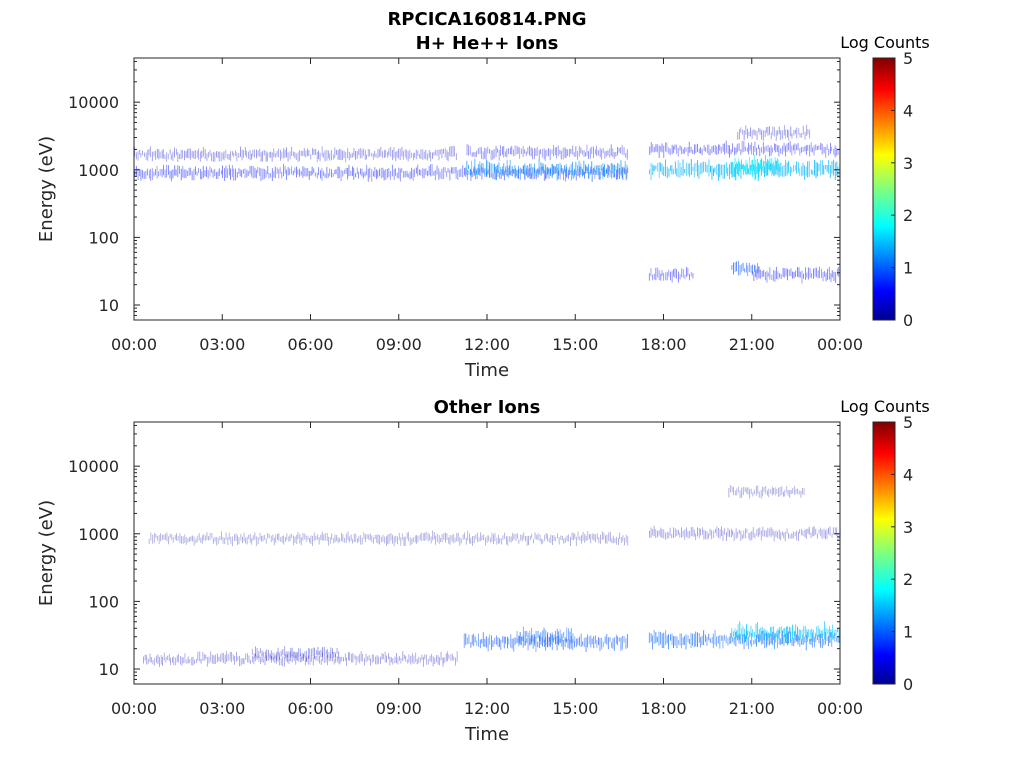 The width and height of the screenshot is (1024, 768). What do you see at coordinates (885, 42) in the screenshot?
I see `colorbar-label: Log Counts` at bounding box center [885, 42].